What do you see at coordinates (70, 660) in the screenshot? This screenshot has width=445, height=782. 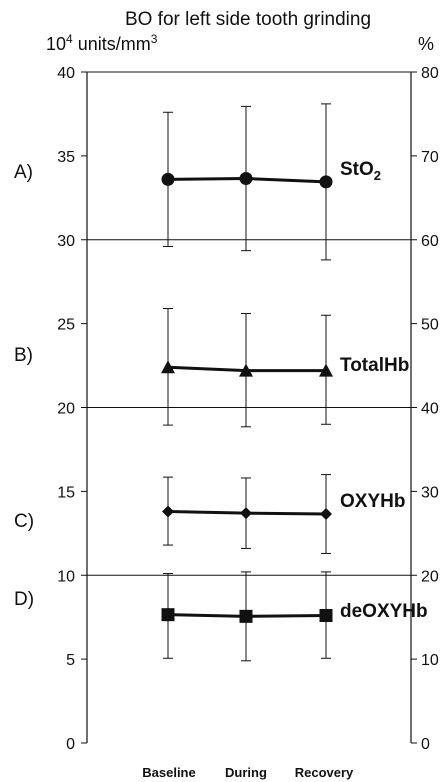 I see `y-left-tick-label-5: 5` at bounding box center [70, 660].